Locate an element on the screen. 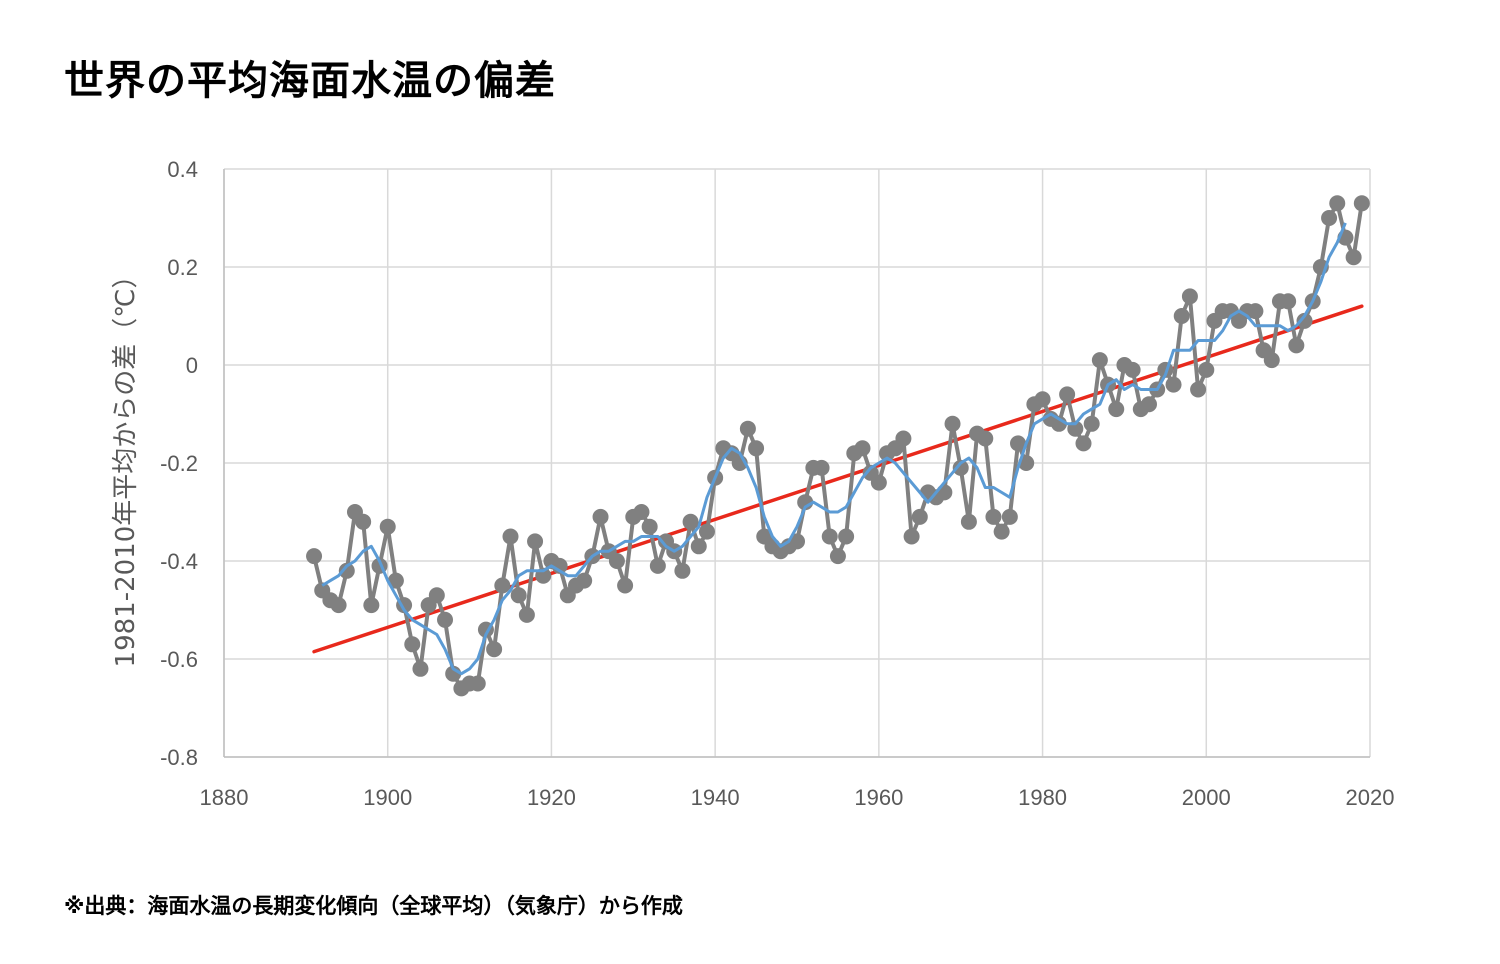  y-tick-label: 0.4 is located at coordinates (182, 169).